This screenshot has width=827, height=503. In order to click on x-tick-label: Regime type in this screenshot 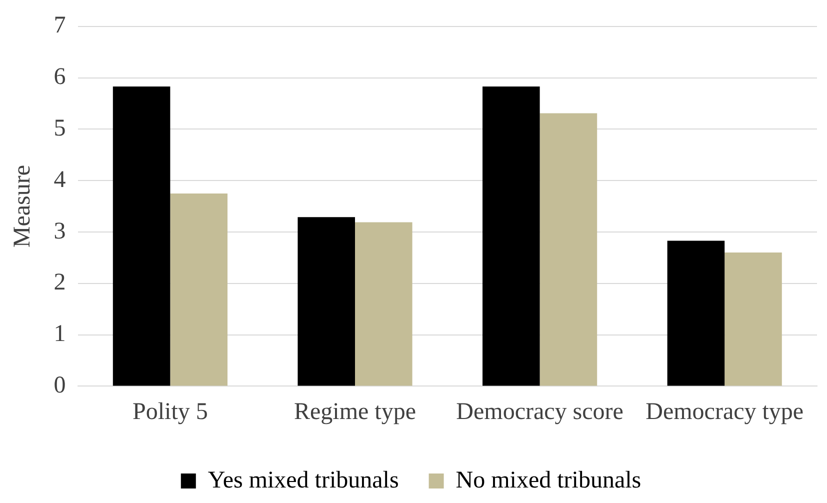, I will do `click(355, 411)`.